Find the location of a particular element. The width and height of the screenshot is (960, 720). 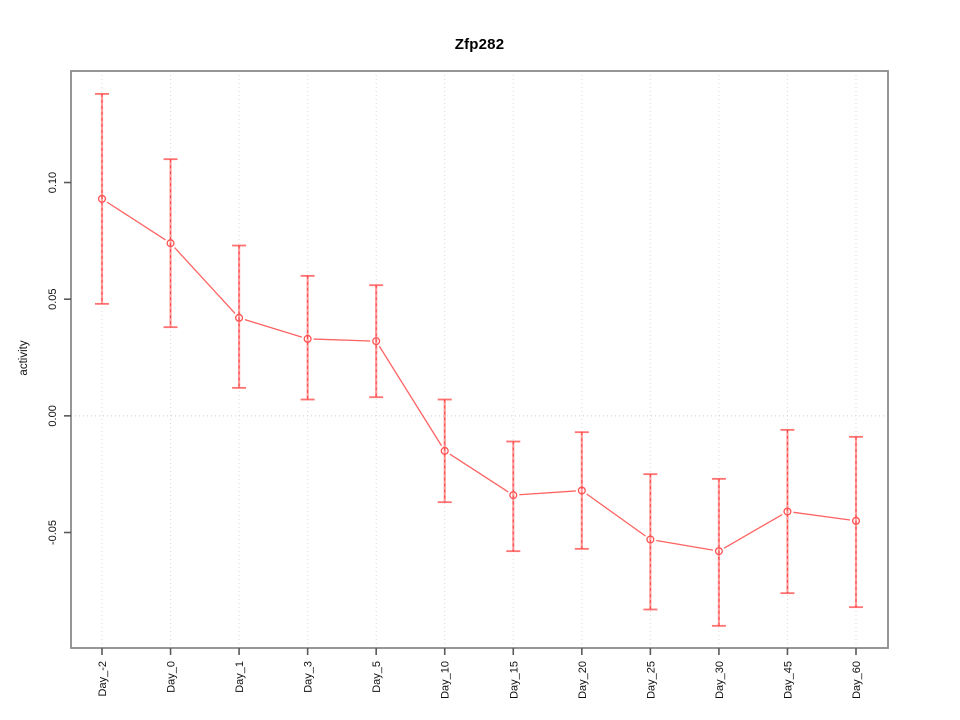

y-tick-label: 0.05 is located at coordinates (53, 298).